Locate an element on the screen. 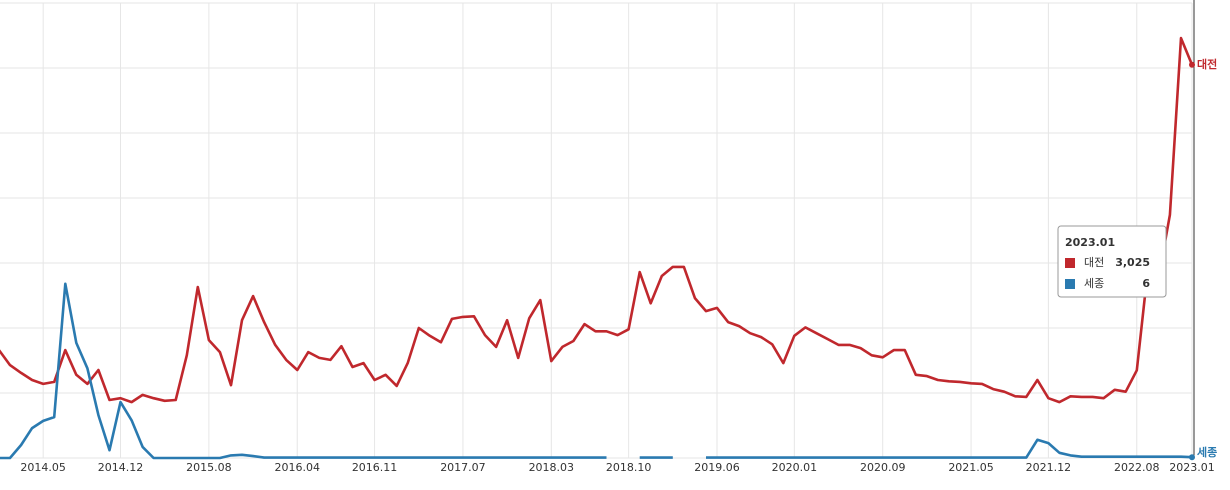  tooltip-title: 2023.01 is located at coordinates (1090, 242).